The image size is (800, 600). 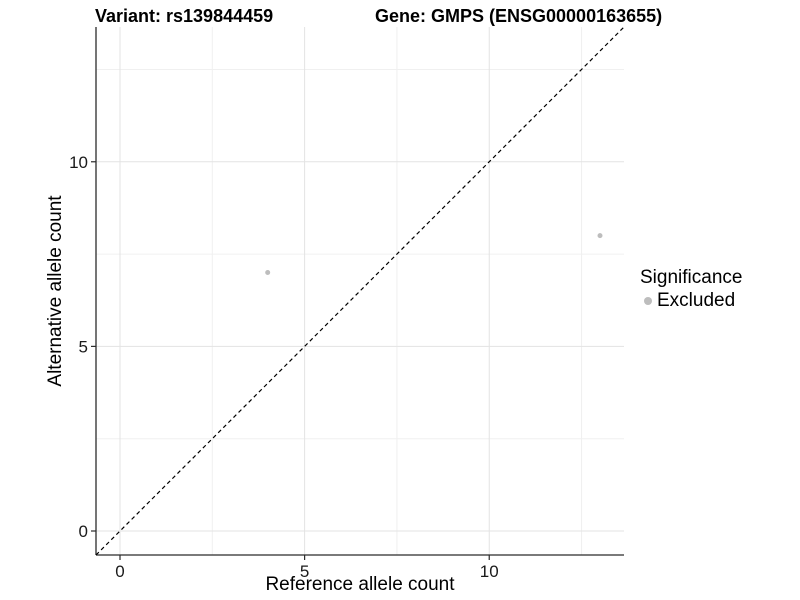 What do you see at coordinates (55, 291) in the screenshot?
I see `y-axis-title: Alternative allele count` at bounding box center [55, 291].